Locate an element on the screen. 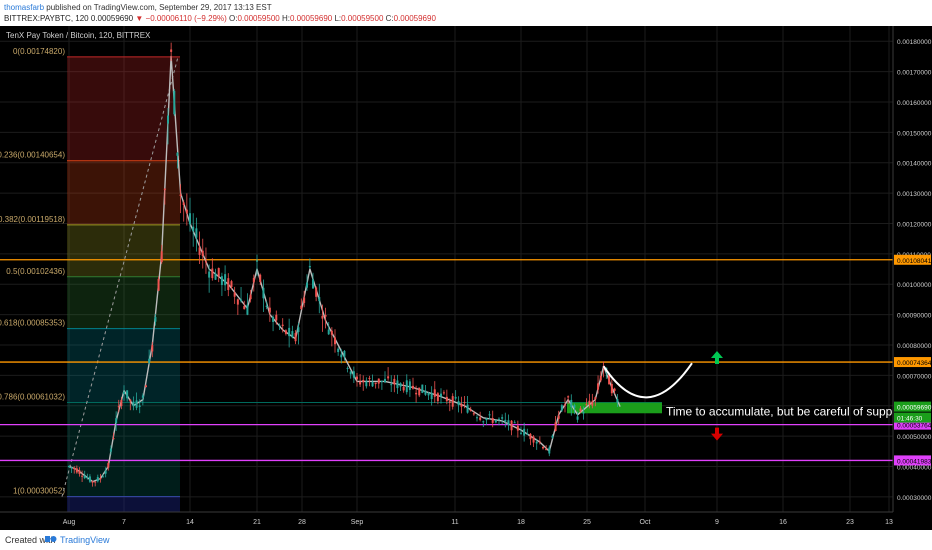 The image size is (932, 550). close-value: 0.00059690 is located at coordinates (414, 18).